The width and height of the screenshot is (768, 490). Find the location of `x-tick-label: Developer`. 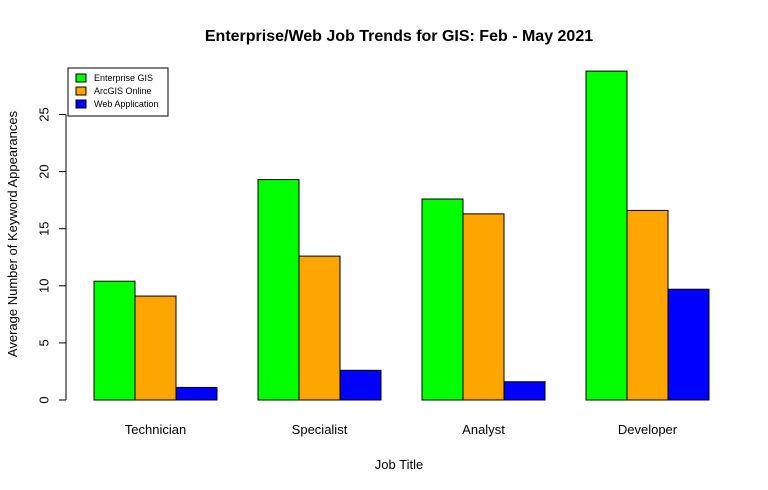

x-tick-label: Developer is located at coordinates (648, 429).